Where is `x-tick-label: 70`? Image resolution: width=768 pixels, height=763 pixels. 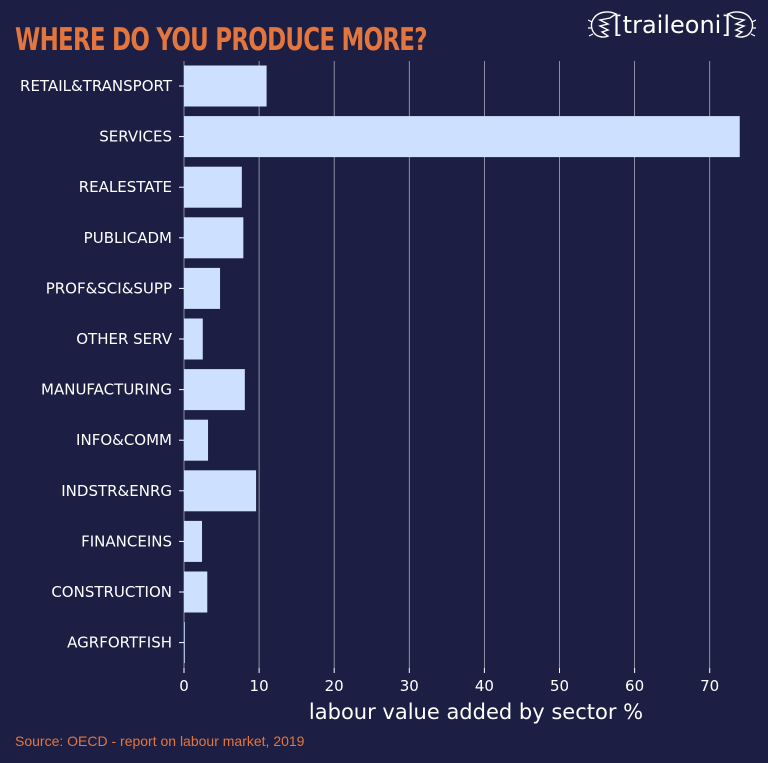
x-tick-label: 70 is located at coordinates (709, 686).